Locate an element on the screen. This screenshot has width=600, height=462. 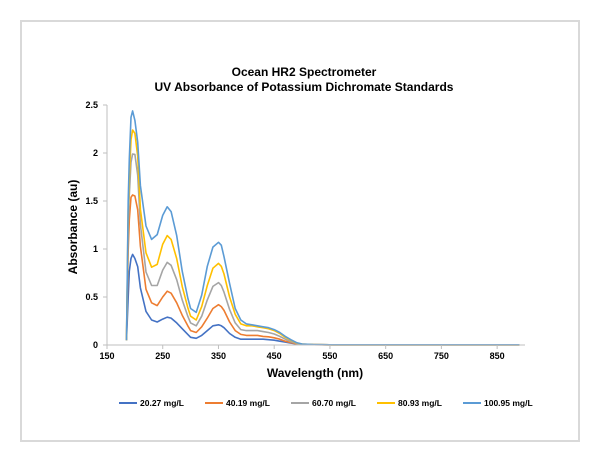
y-tick-label: 0.5 is located at coordinates (91, 297).